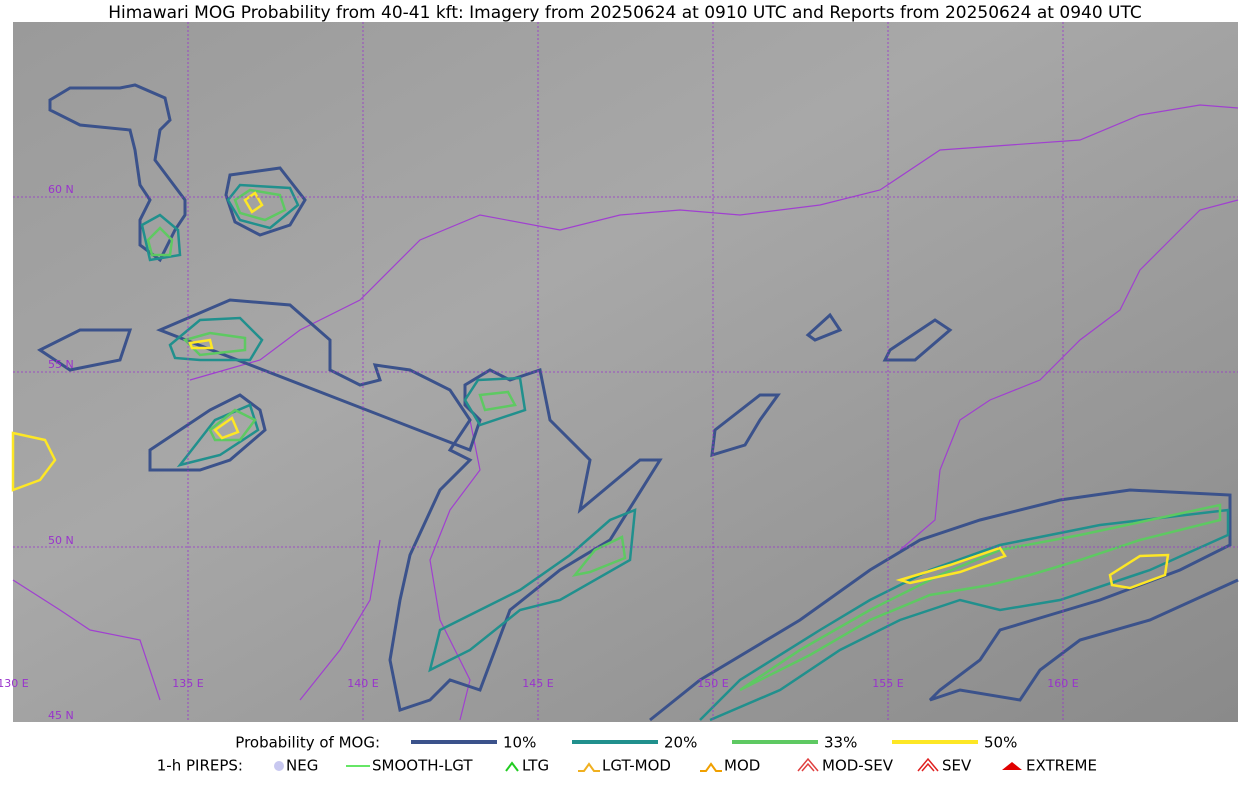  I want to click on legend-label: 20%, so click(680, 743).